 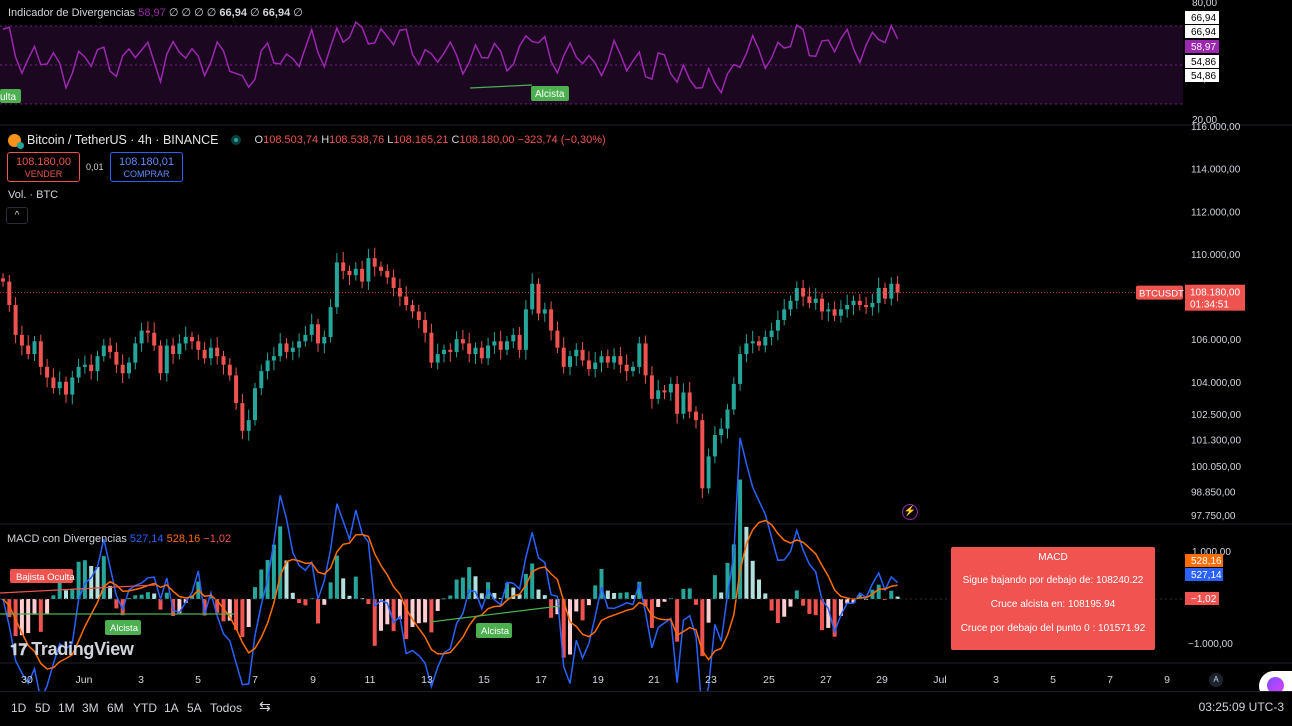 I want to click on bear-label: Bajista Oculta, so click(x=45, y=577).